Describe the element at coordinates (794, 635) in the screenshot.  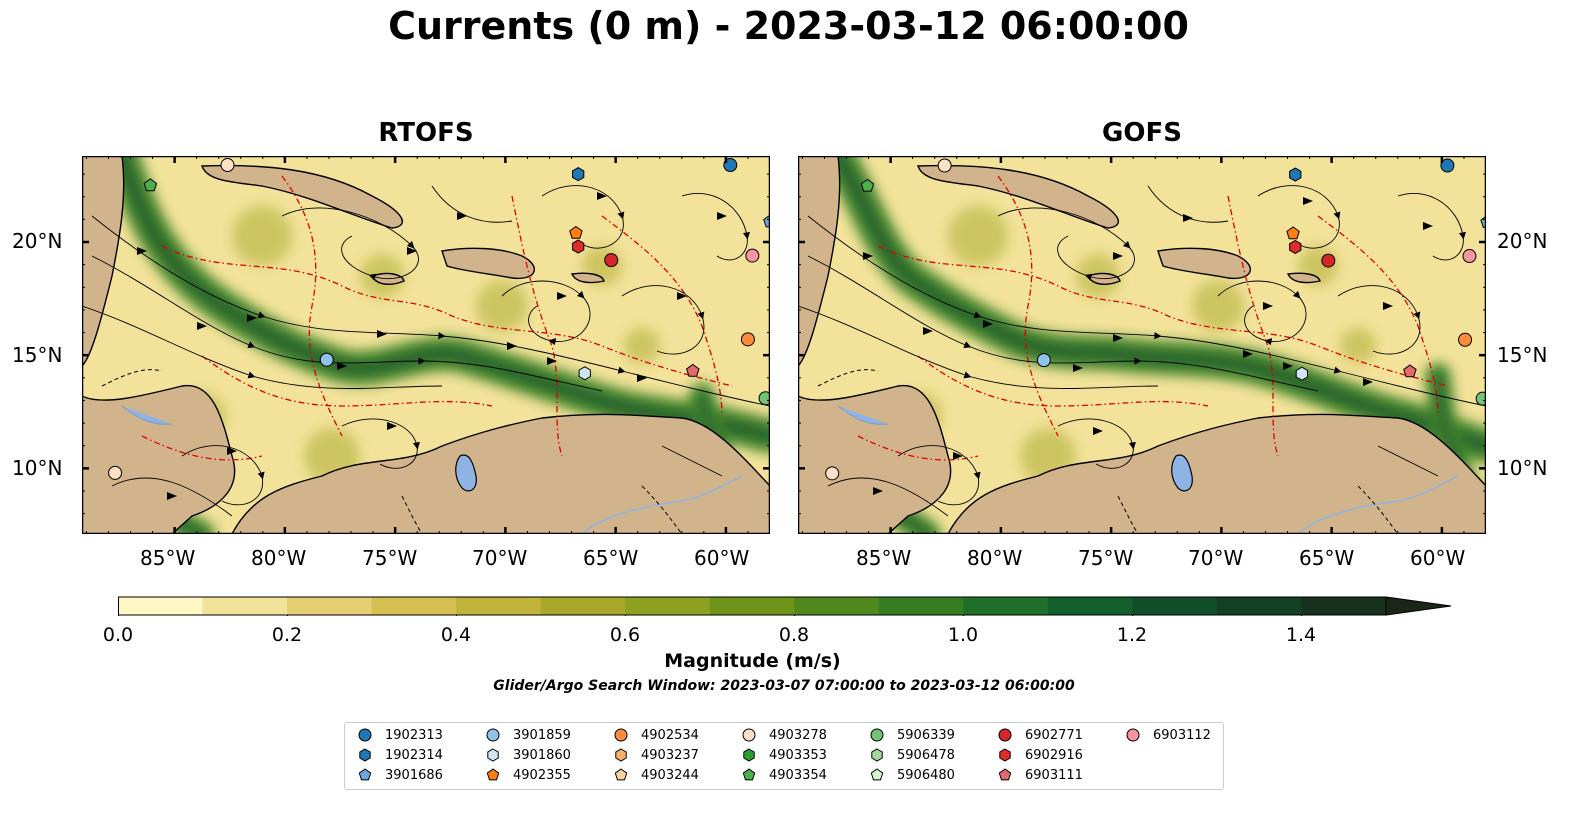
I see `colorbar-tick-label: 0.8` at that location.